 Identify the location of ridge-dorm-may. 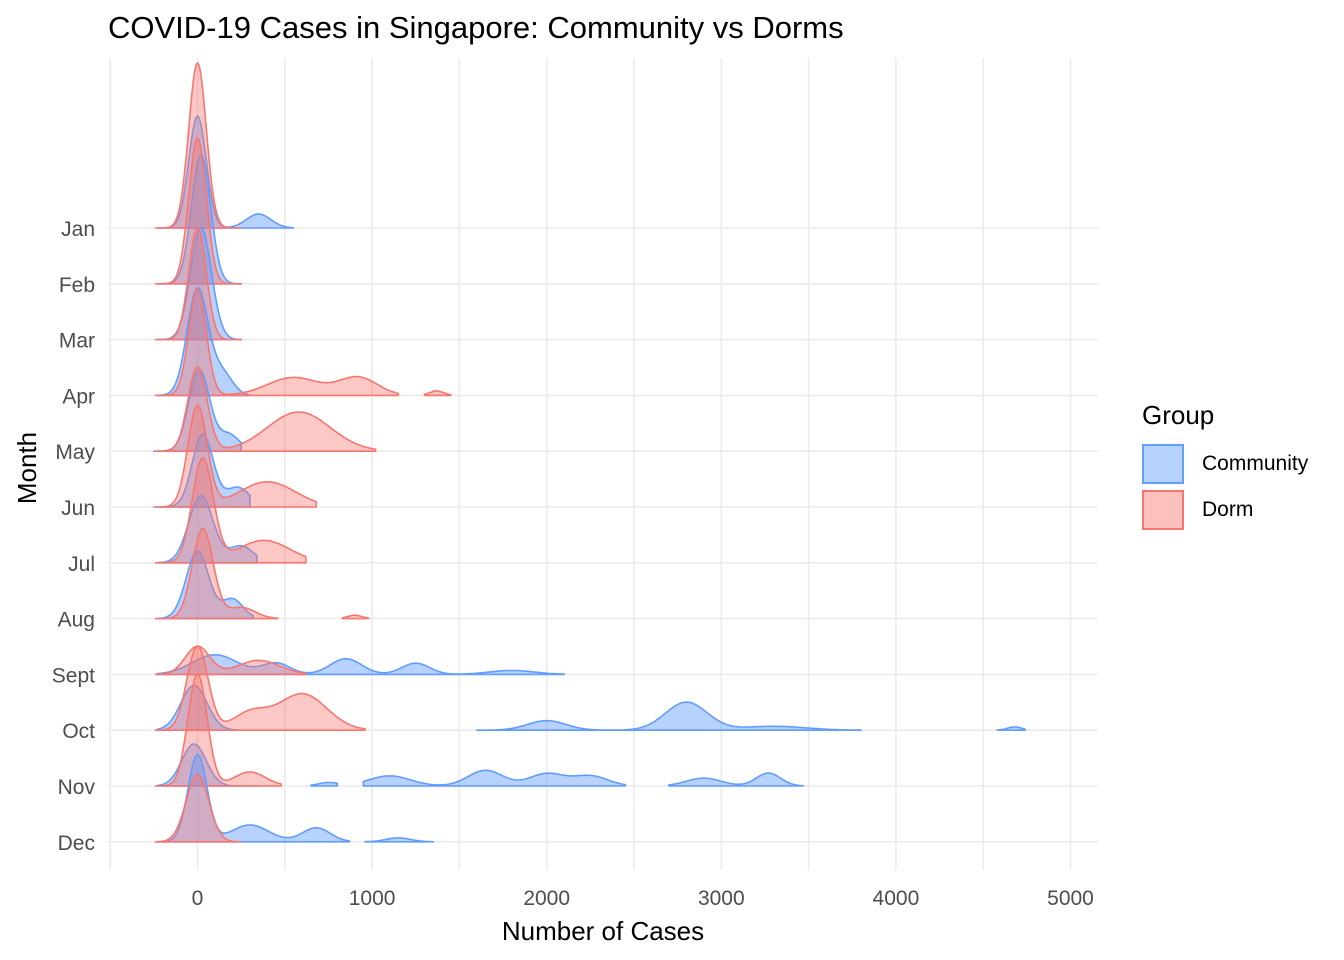
(265, 409).